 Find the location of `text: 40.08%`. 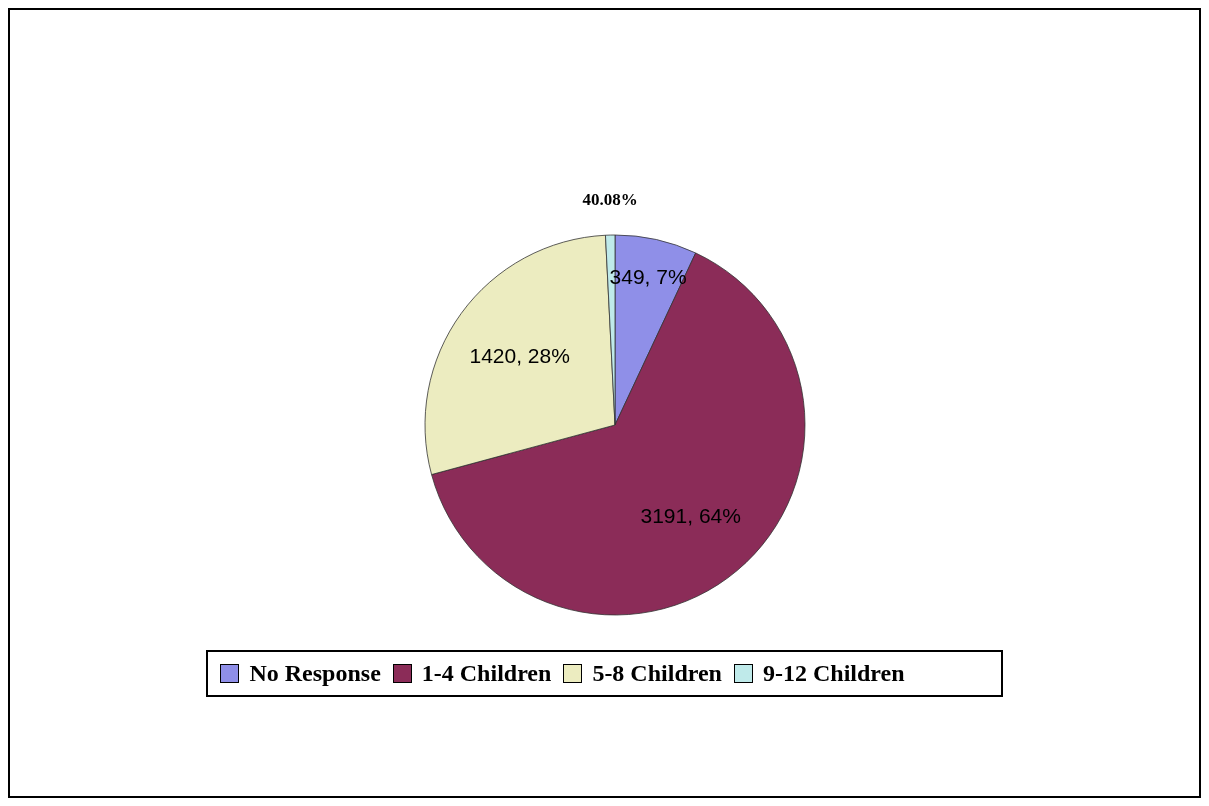

text: 40.08% is located at coordinates (610, 199).